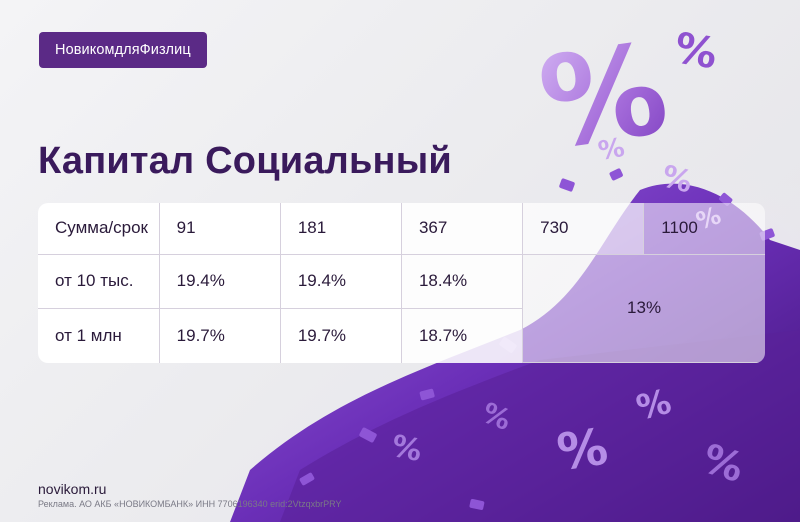 The width and height of the screenshot is (800, 522). Describe the element at coordinates (99, 281) in the screenshot. I see `row-label: от 10 тыс.` at that location.